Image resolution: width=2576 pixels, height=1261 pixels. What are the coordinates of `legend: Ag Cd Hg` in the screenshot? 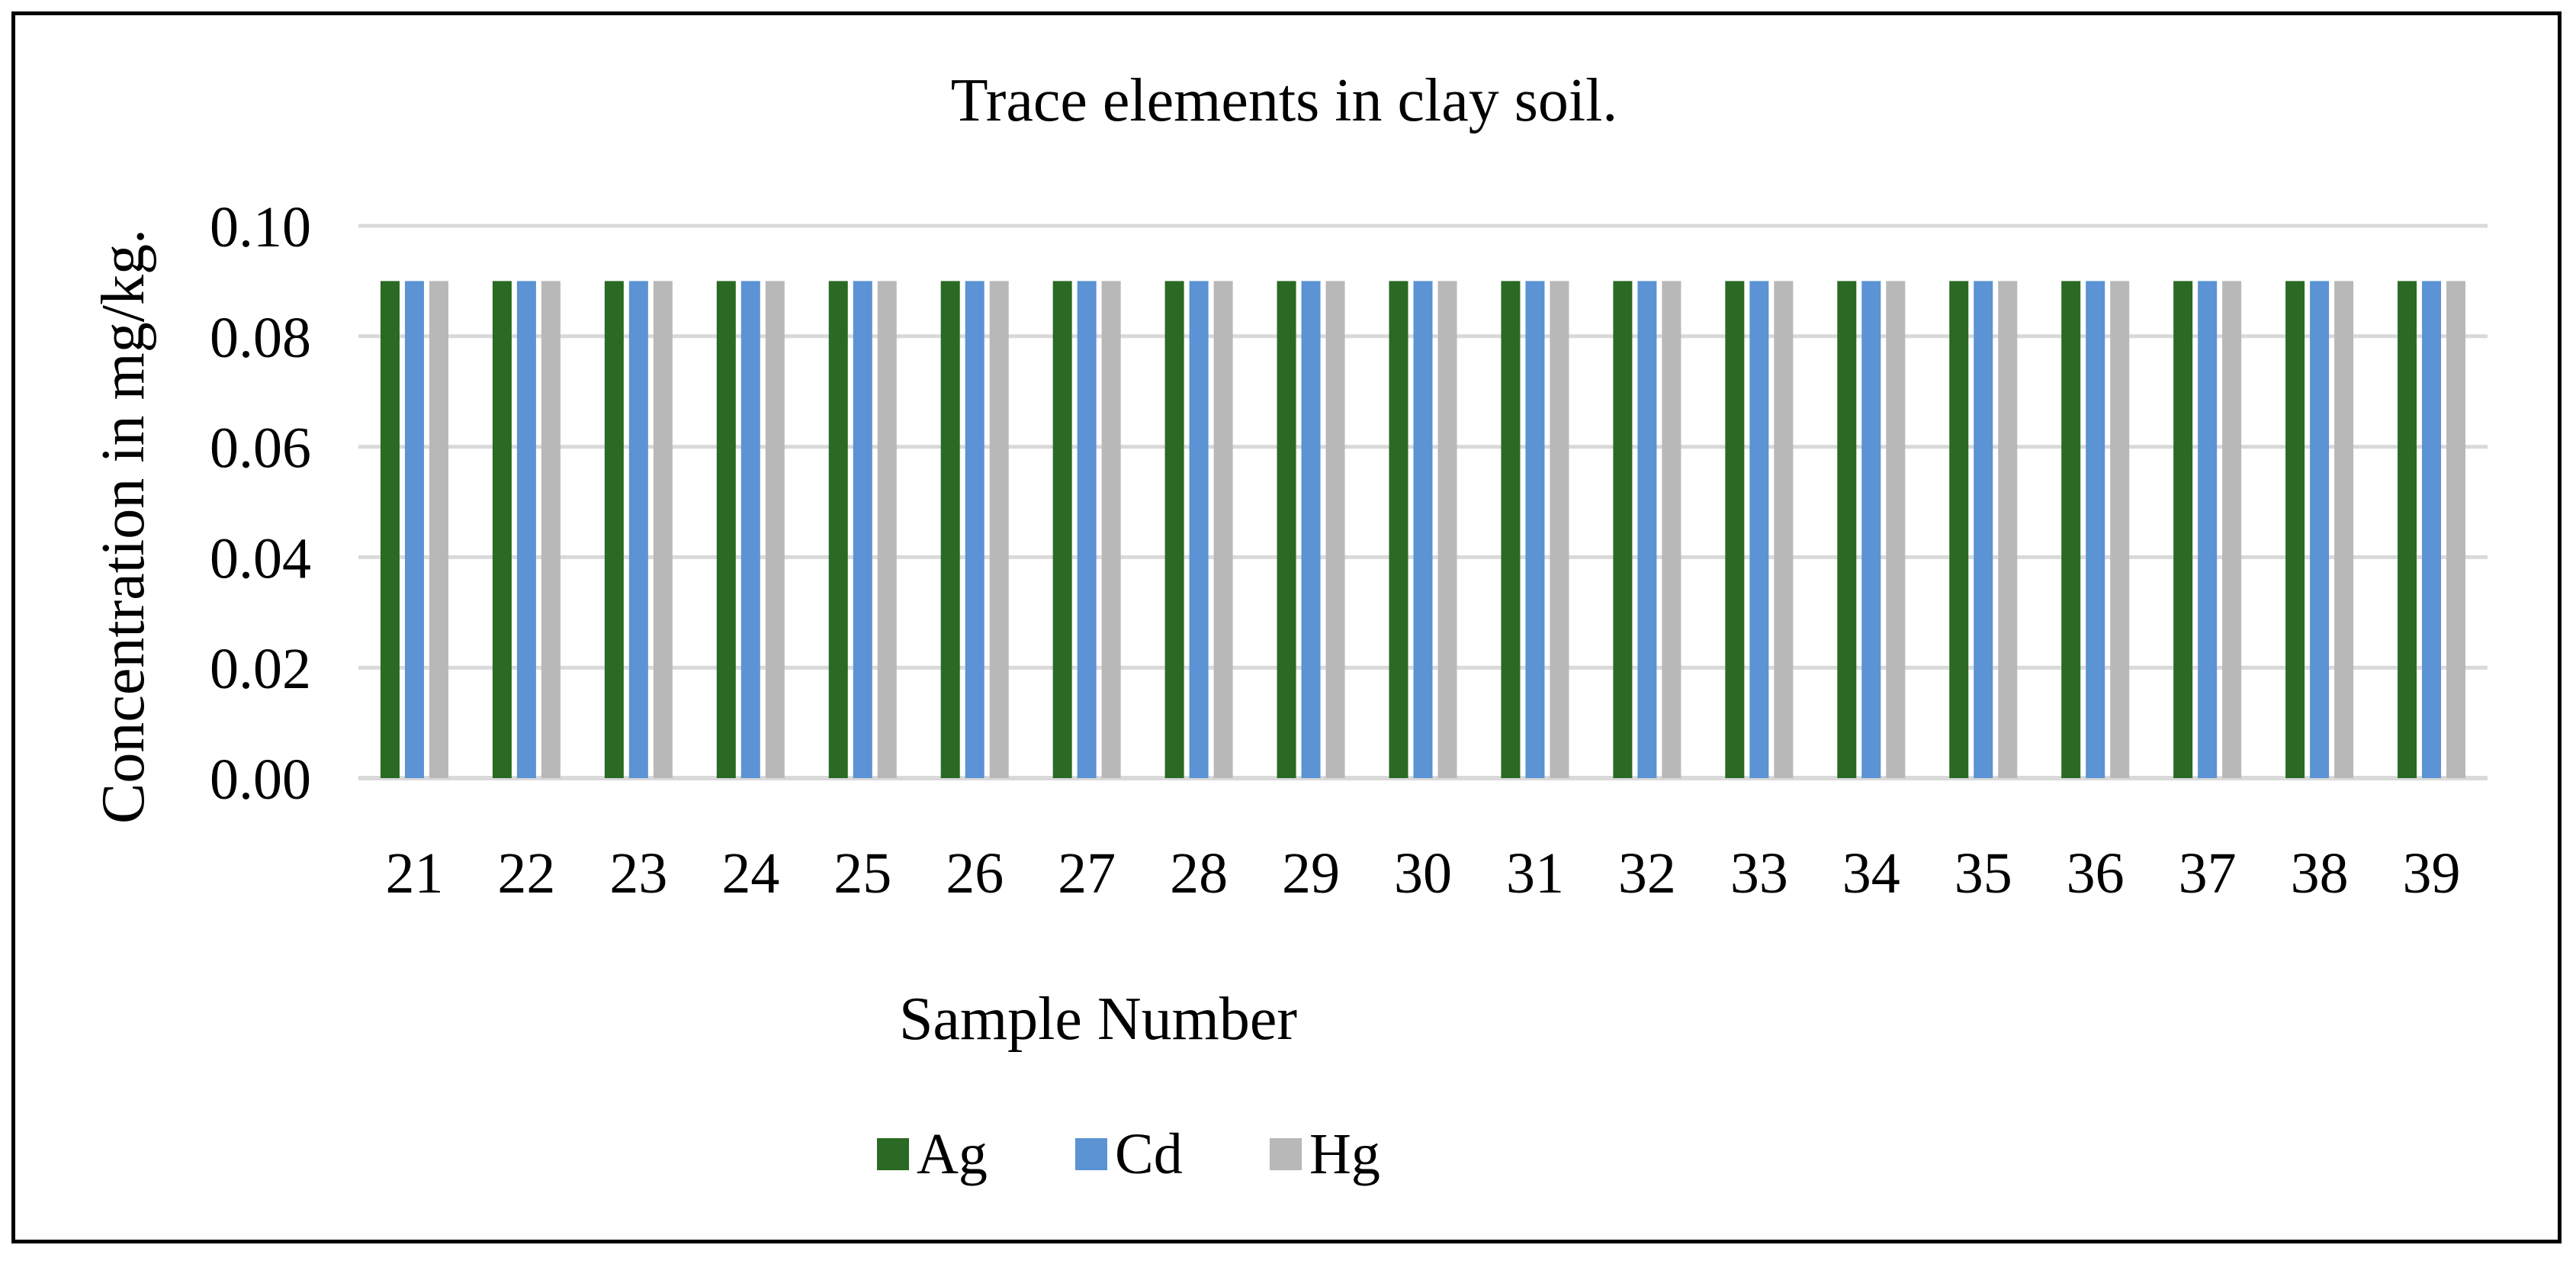 It's located at (1128, 1154).